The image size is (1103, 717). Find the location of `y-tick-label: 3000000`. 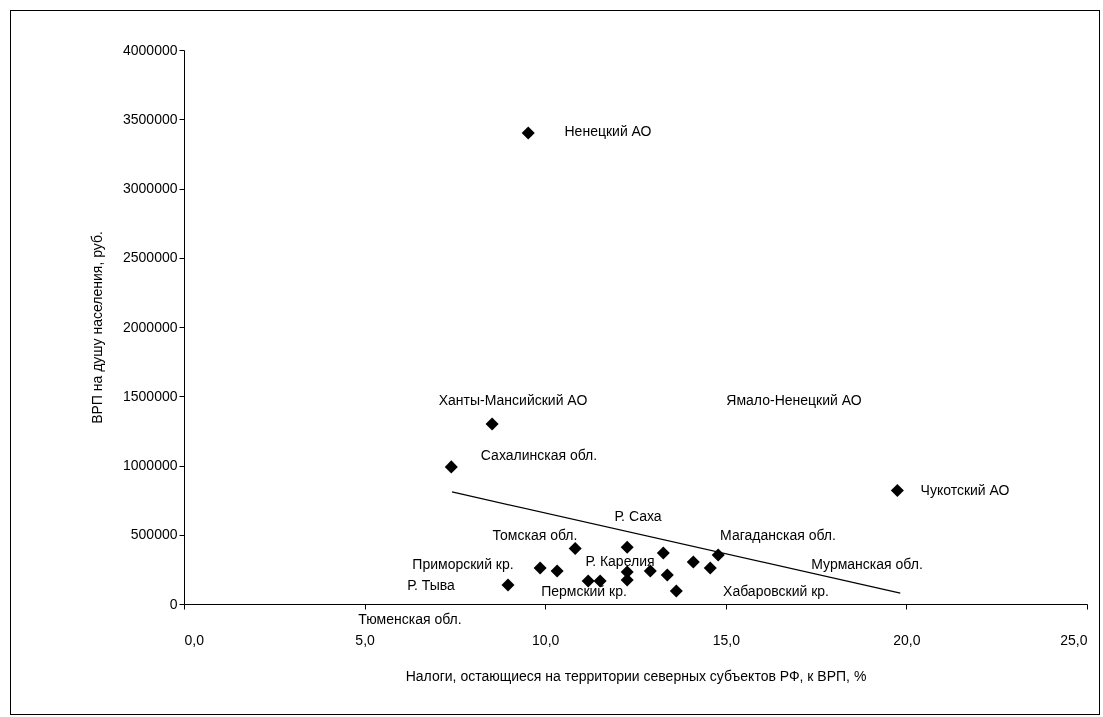

y-tick-label: 3000000 is located at coordinates (150, 188).